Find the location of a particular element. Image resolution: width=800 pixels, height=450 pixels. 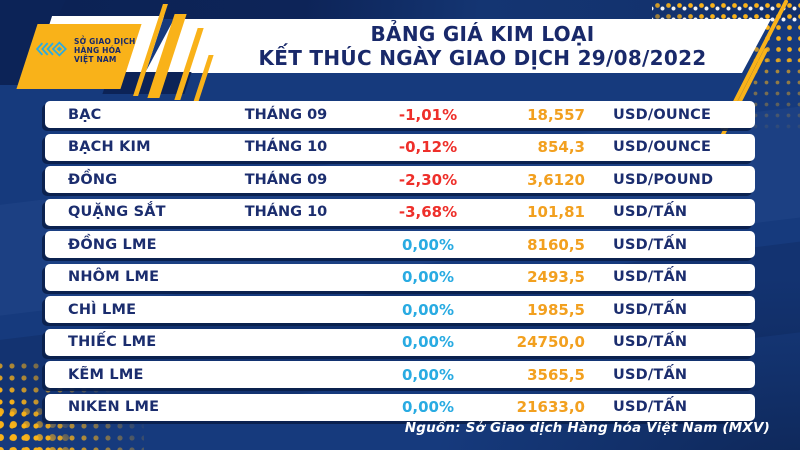

change-value: -2,30% is located at coordinates (428, 179).